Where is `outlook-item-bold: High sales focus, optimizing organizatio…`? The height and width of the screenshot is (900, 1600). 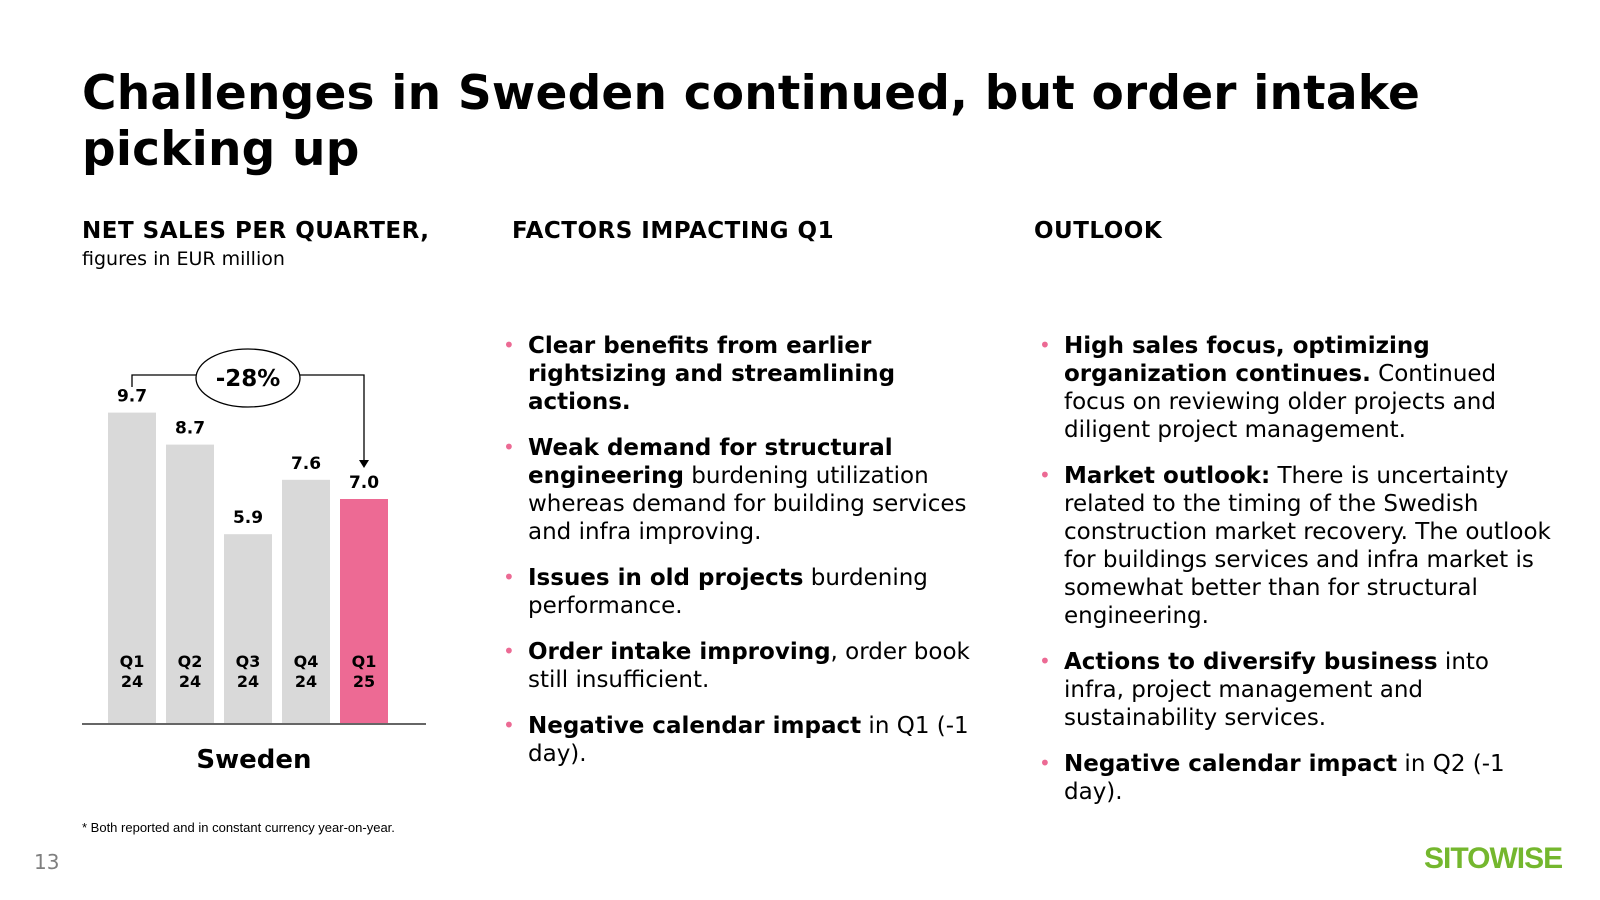 outlook-item-bold: High sales focus, optimizing organizatio… is located at coordinates (1247, 360).